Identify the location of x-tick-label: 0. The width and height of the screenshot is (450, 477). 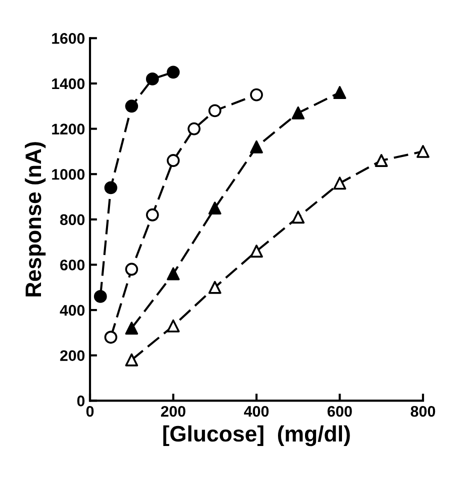
(90, 411).